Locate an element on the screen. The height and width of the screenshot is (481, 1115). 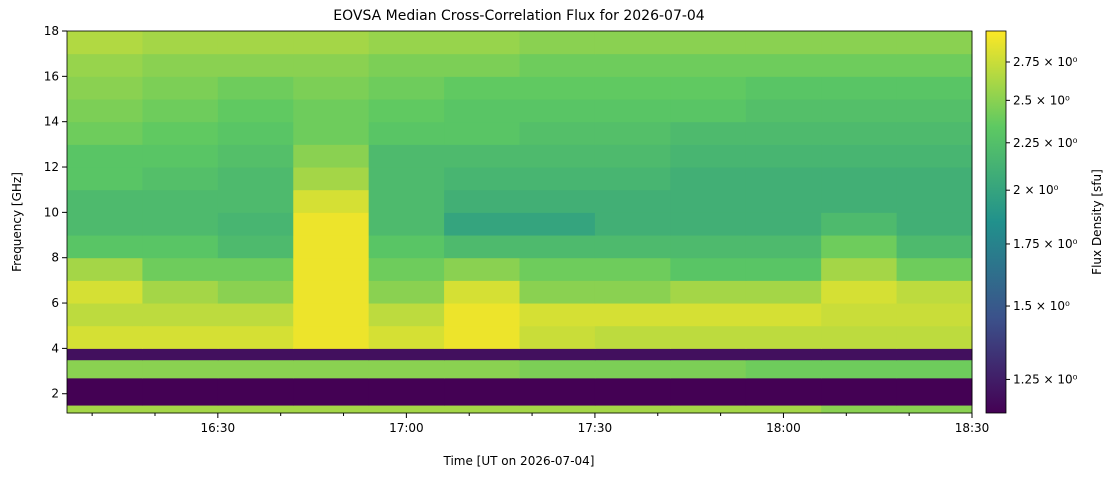
x-axis-label: Time [UT on 2026-07-04] is located at coordinates (519, 461).